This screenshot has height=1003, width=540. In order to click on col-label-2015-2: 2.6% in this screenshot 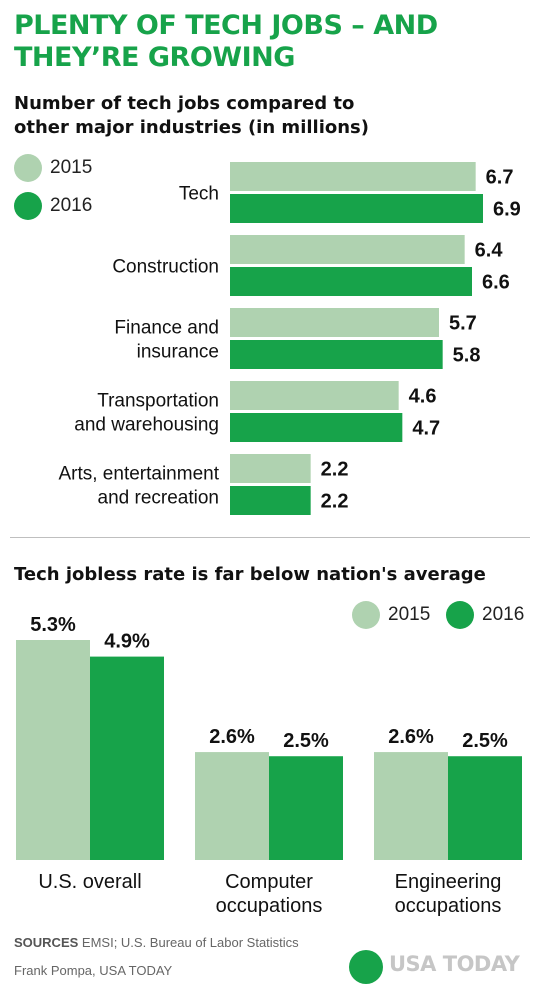, I will do `click(411, 737)`.